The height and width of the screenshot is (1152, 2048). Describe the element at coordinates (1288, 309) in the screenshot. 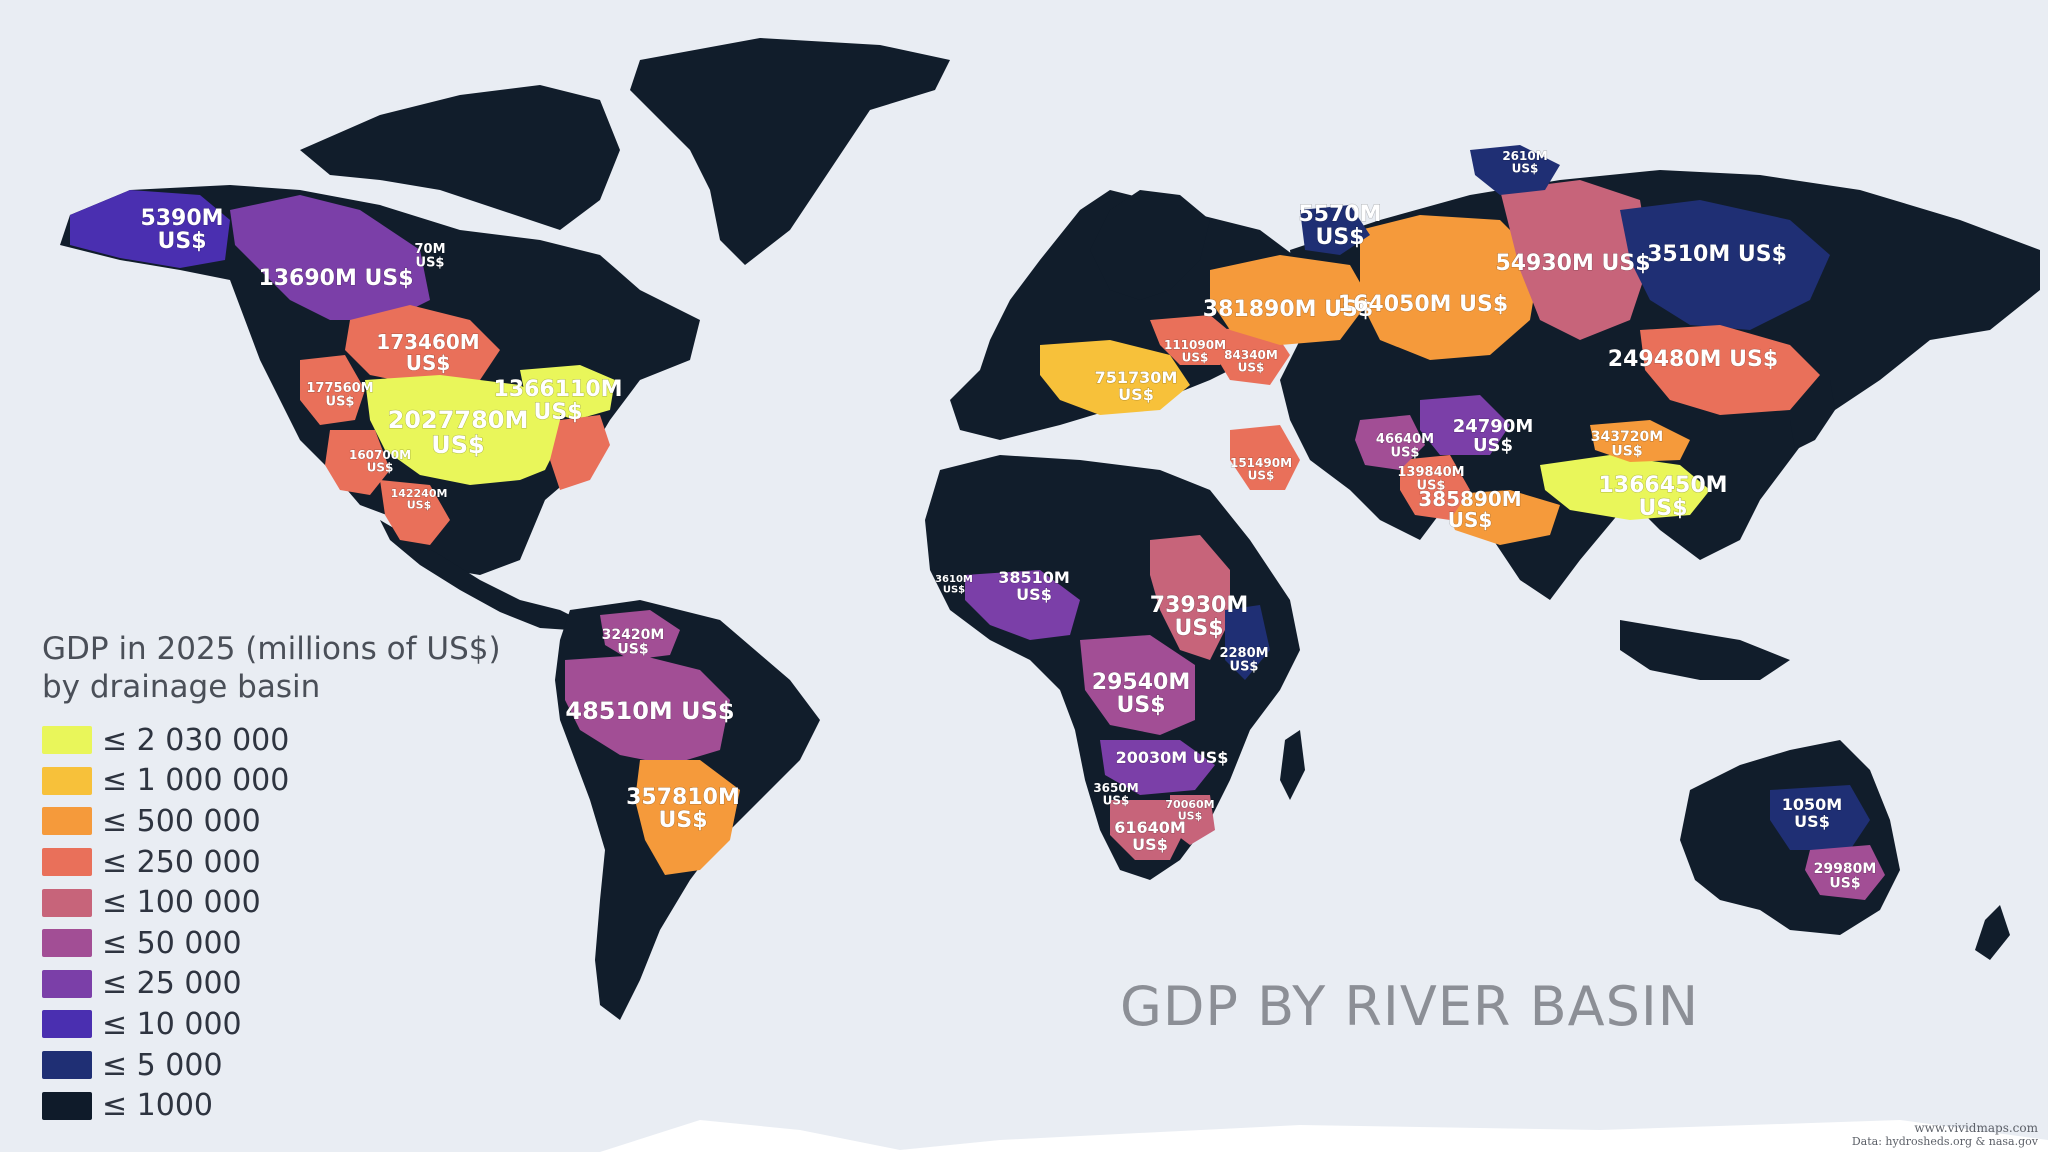

I see `basin-label: 381890M US$` at that location.